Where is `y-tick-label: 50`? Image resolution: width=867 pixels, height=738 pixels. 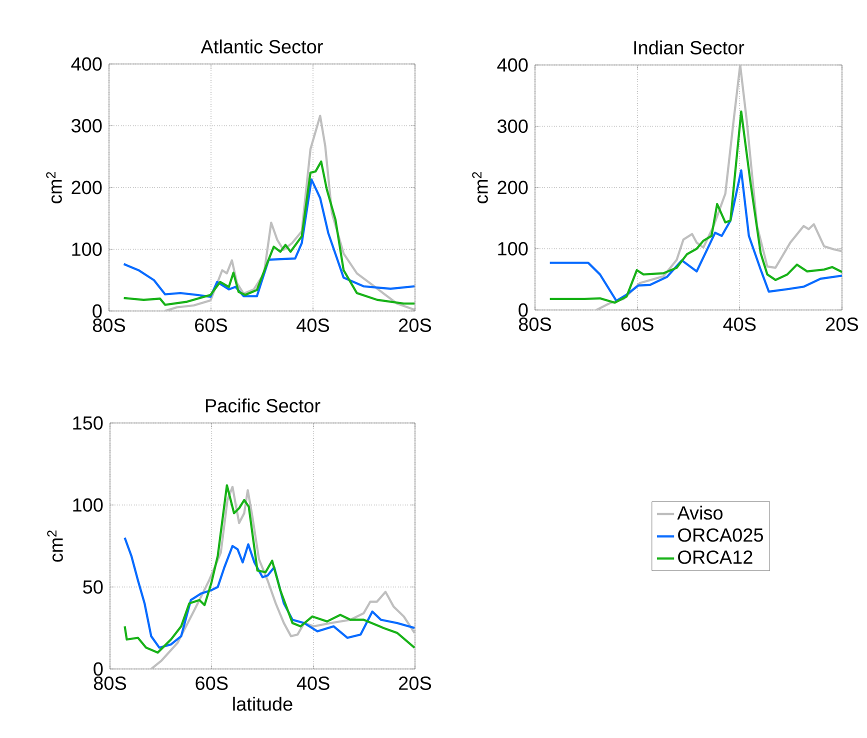 y-tick-label: 50 is located at coordinates (93, 587).